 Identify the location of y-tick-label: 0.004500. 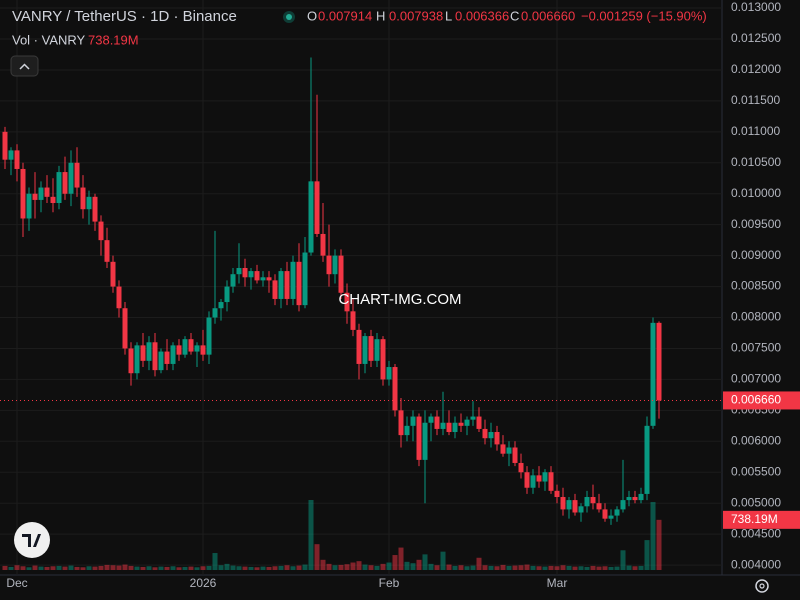
(756, 533).